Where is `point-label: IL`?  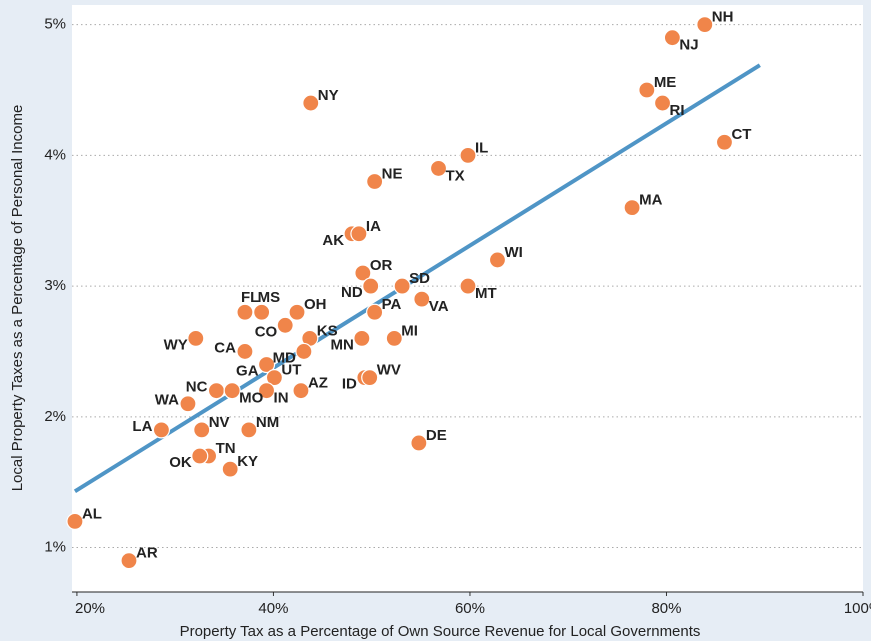 point-label: IL is located at coordinates (481, 147).